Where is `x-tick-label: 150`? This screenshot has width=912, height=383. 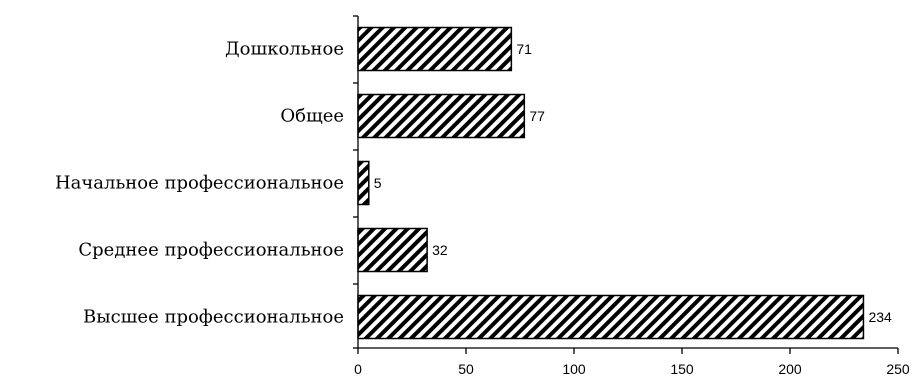
x-tick-label: 150 is located at coordinates (682, 369).